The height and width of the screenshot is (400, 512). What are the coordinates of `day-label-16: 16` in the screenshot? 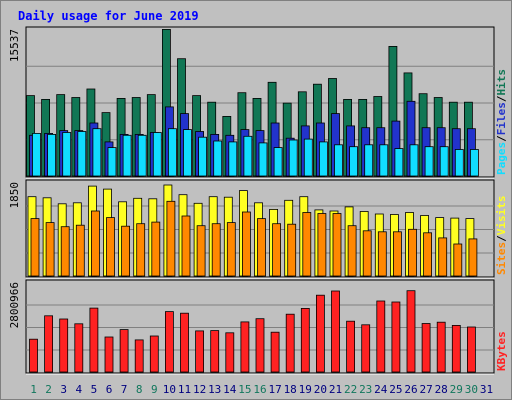 It's located at (259, 389).